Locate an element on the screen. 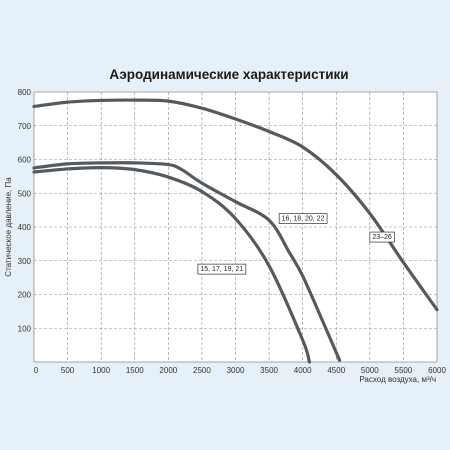  chart-title: Аэродинамические характеристики is located at coordinates (228, 74).